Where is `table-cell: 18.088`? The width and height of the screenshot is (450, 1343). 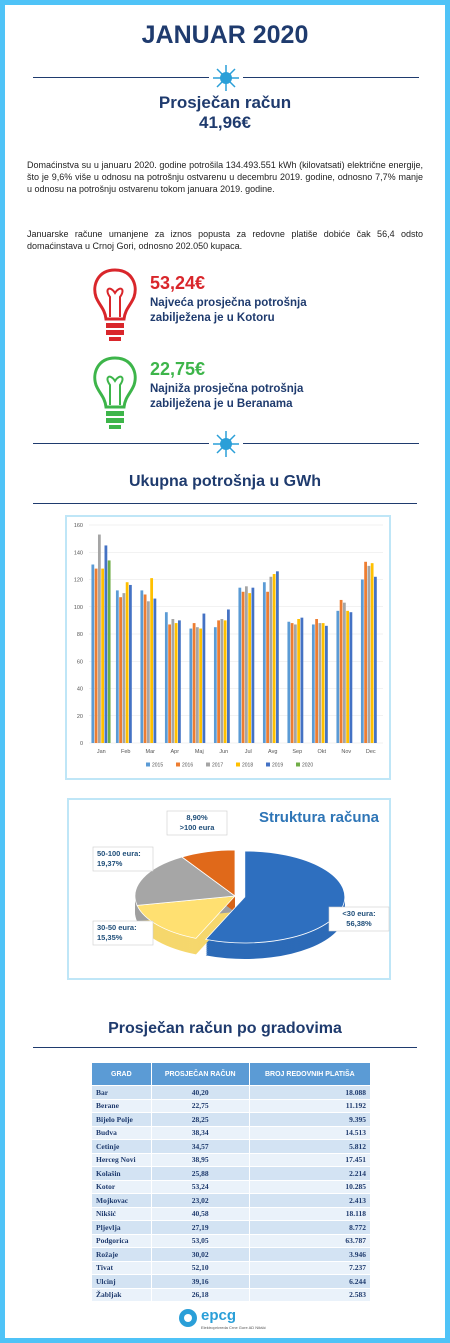
table-cell: 18.088 is located at coordinates (310, 1092).